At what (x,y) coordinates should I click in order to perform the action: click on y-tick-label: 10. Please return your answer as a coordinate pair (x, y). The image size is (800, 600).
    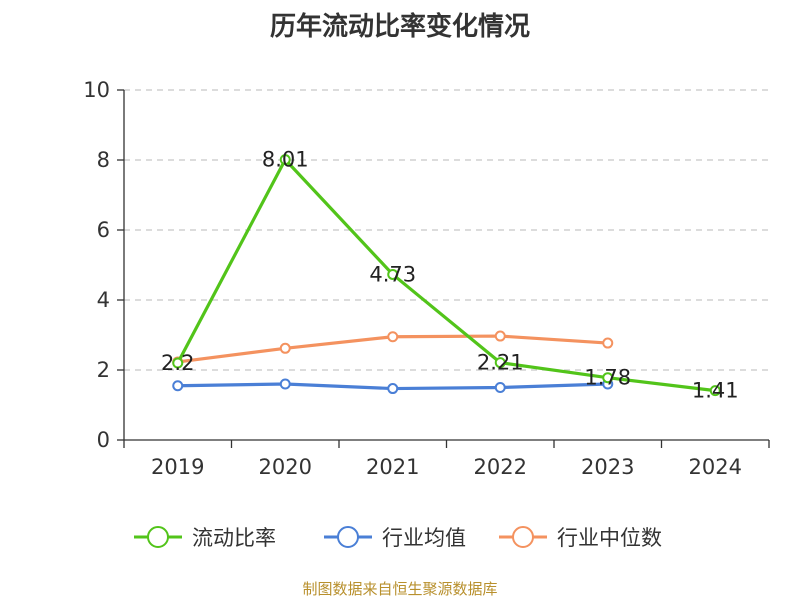
    Looking at the image, I should click on (96, 90).